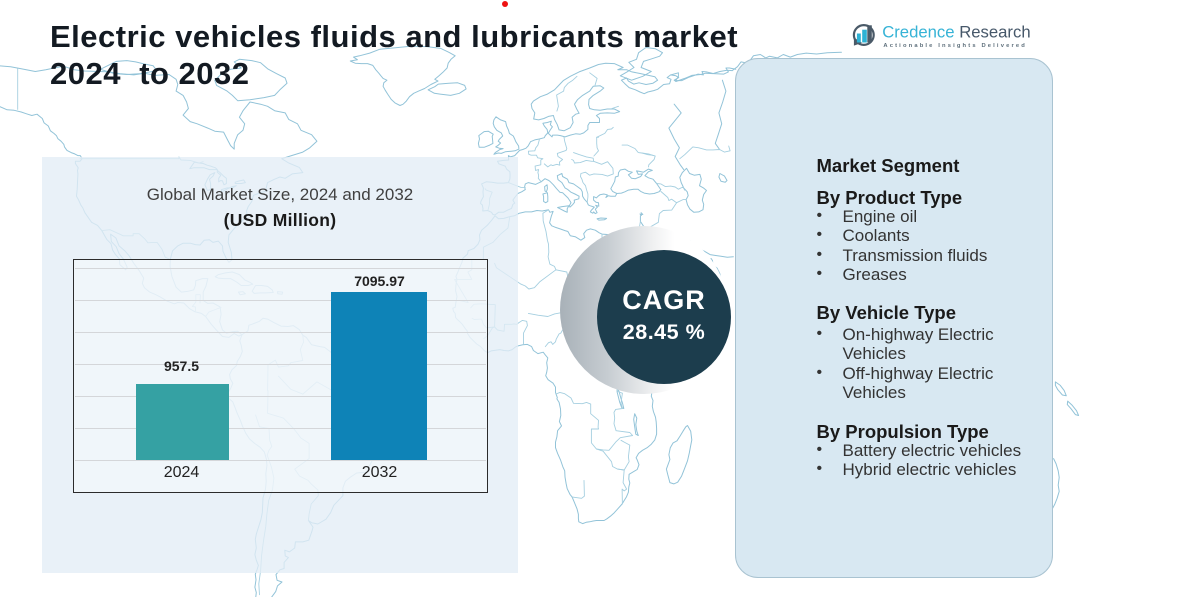 The image size is (1192, 597). I want to click on svg-text: Credence Research, so click(956, 31).